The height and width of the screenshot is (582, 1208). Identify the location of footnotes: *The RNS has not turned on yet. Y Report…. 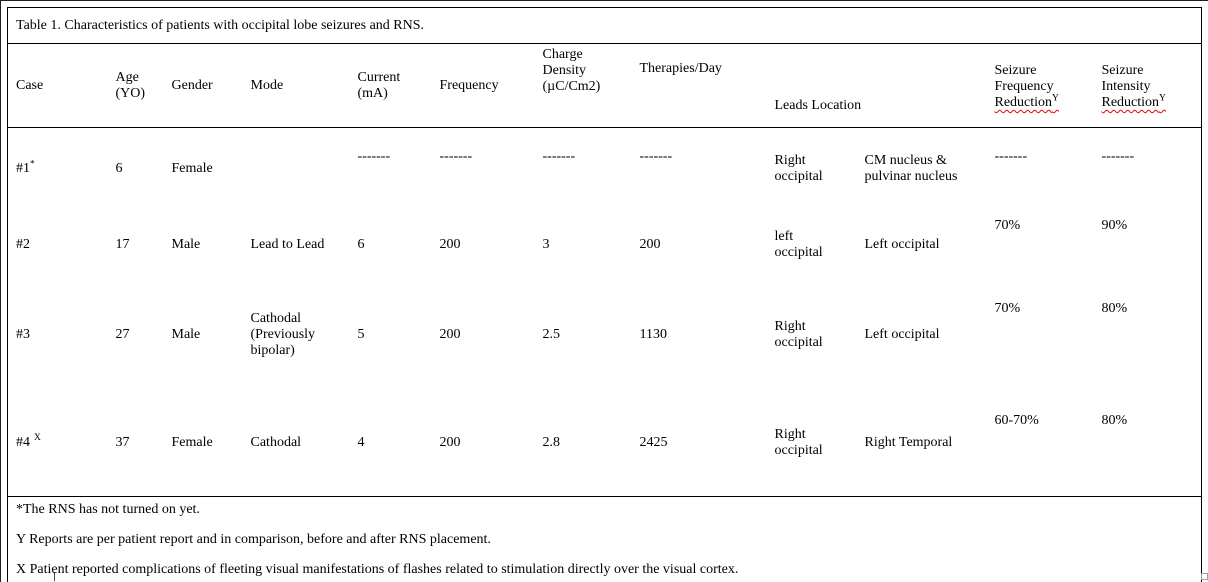
(604, 539).